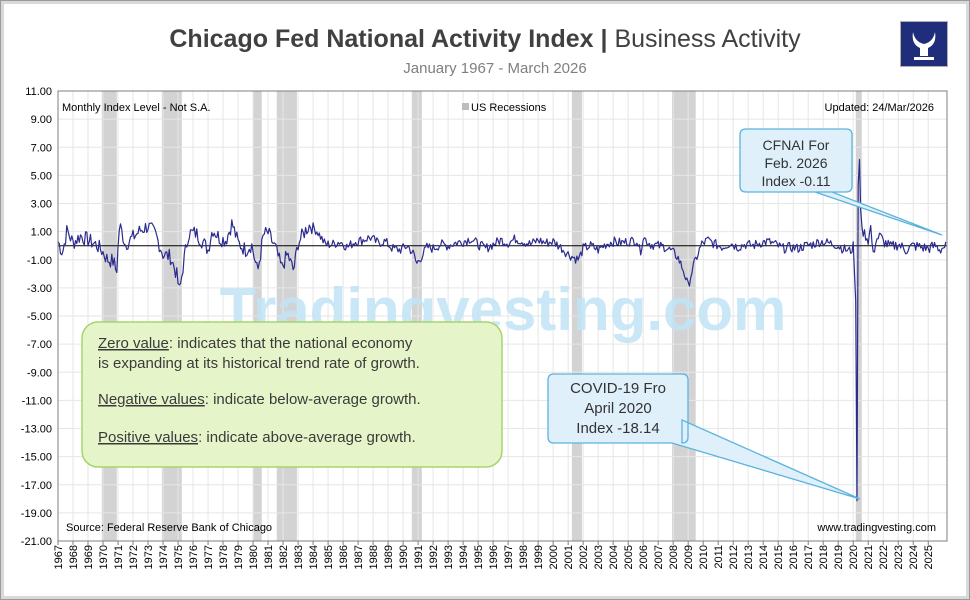 This screenshot has height=600, width=970. Describe the element at coordinates (449, 557) in the screenshot. I see `x-tick-label-26: 1993` at that location.